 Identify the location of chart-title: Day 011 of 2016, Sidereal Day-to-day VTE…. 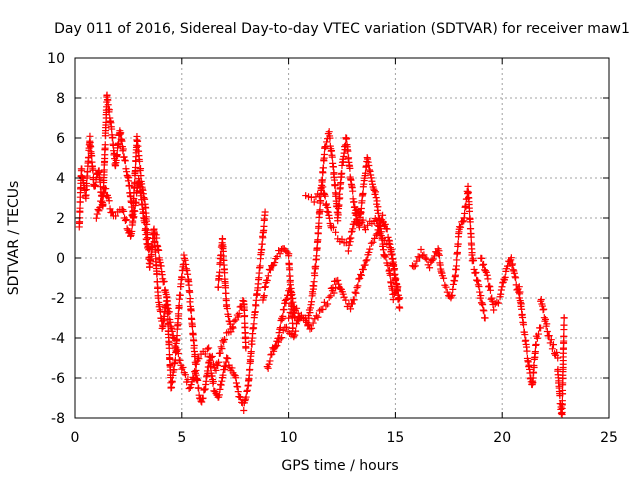
(342, 29).